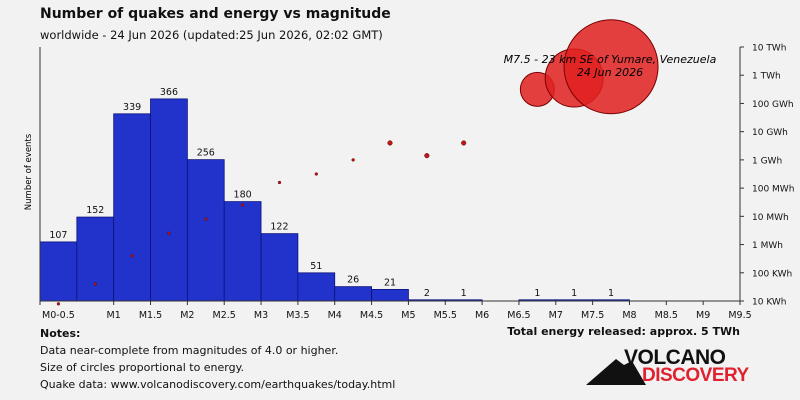  What do you see at coordinates (518, 315) in the screenshot?
I see `x-tick-label: M6.5` at bounding box center [518, 315].